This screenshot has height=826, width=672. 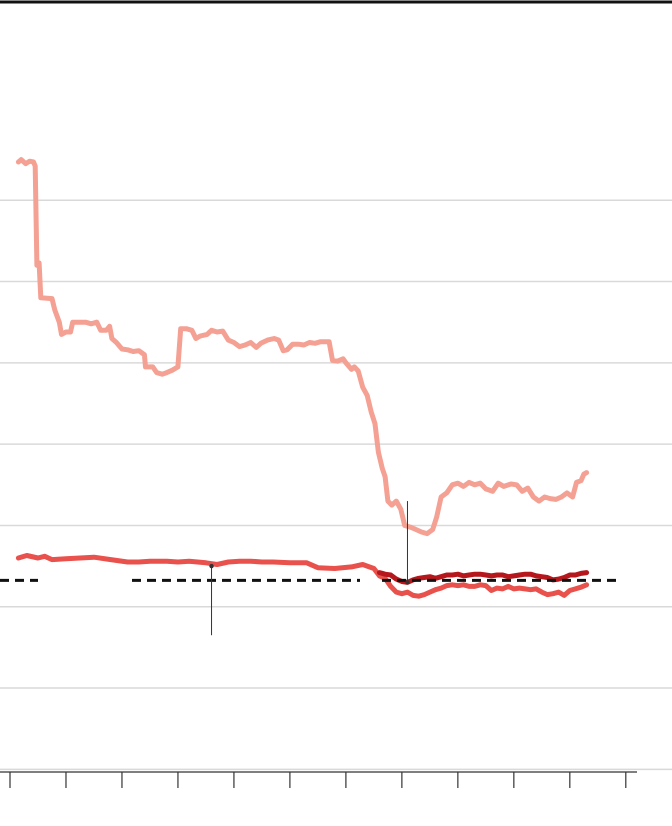 I want to click on annotation-leaders, so click(x=309, y=568).